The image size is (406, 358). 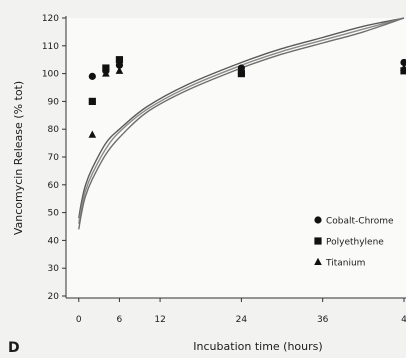 I want to click on y-tick-label: 70, so click(x=54, y=158).